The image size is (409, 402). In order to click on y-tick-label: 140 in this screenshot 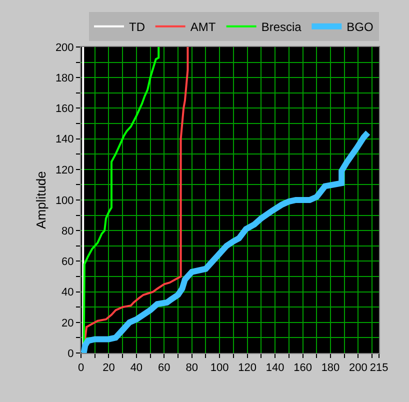, I will do `click(64, 140)`.